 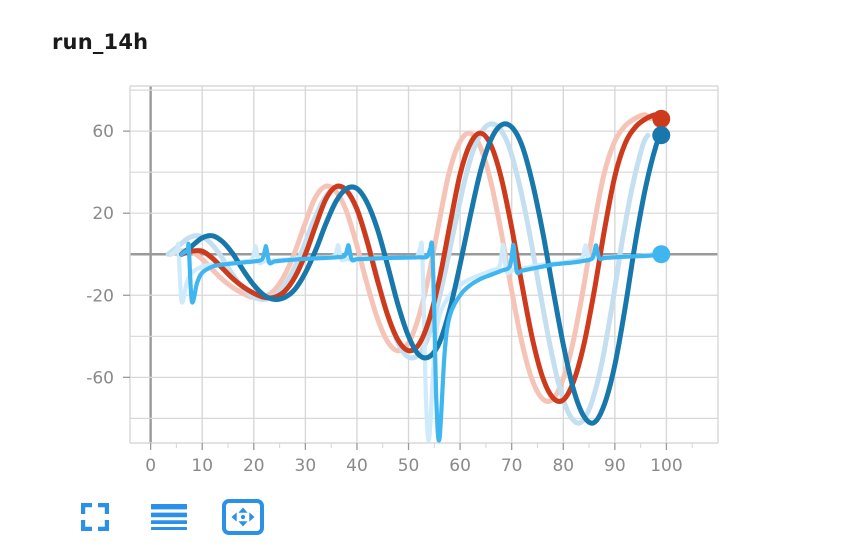 What do you see at coordinates (661, 135) in the screenshot?
I see `endpoint-dot-blue` at bounding box center [661, 135].